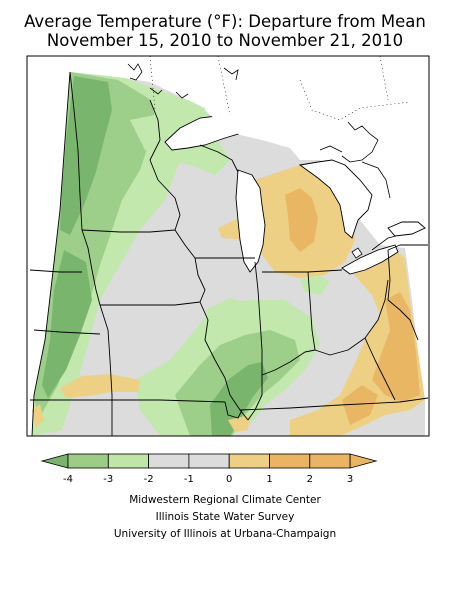 This screenshot has height=600, width=450. What do you see at coordinates (269, 479) in the screenshot?
I see `legend-tick-label: 1` at bounding box center [269, 479].